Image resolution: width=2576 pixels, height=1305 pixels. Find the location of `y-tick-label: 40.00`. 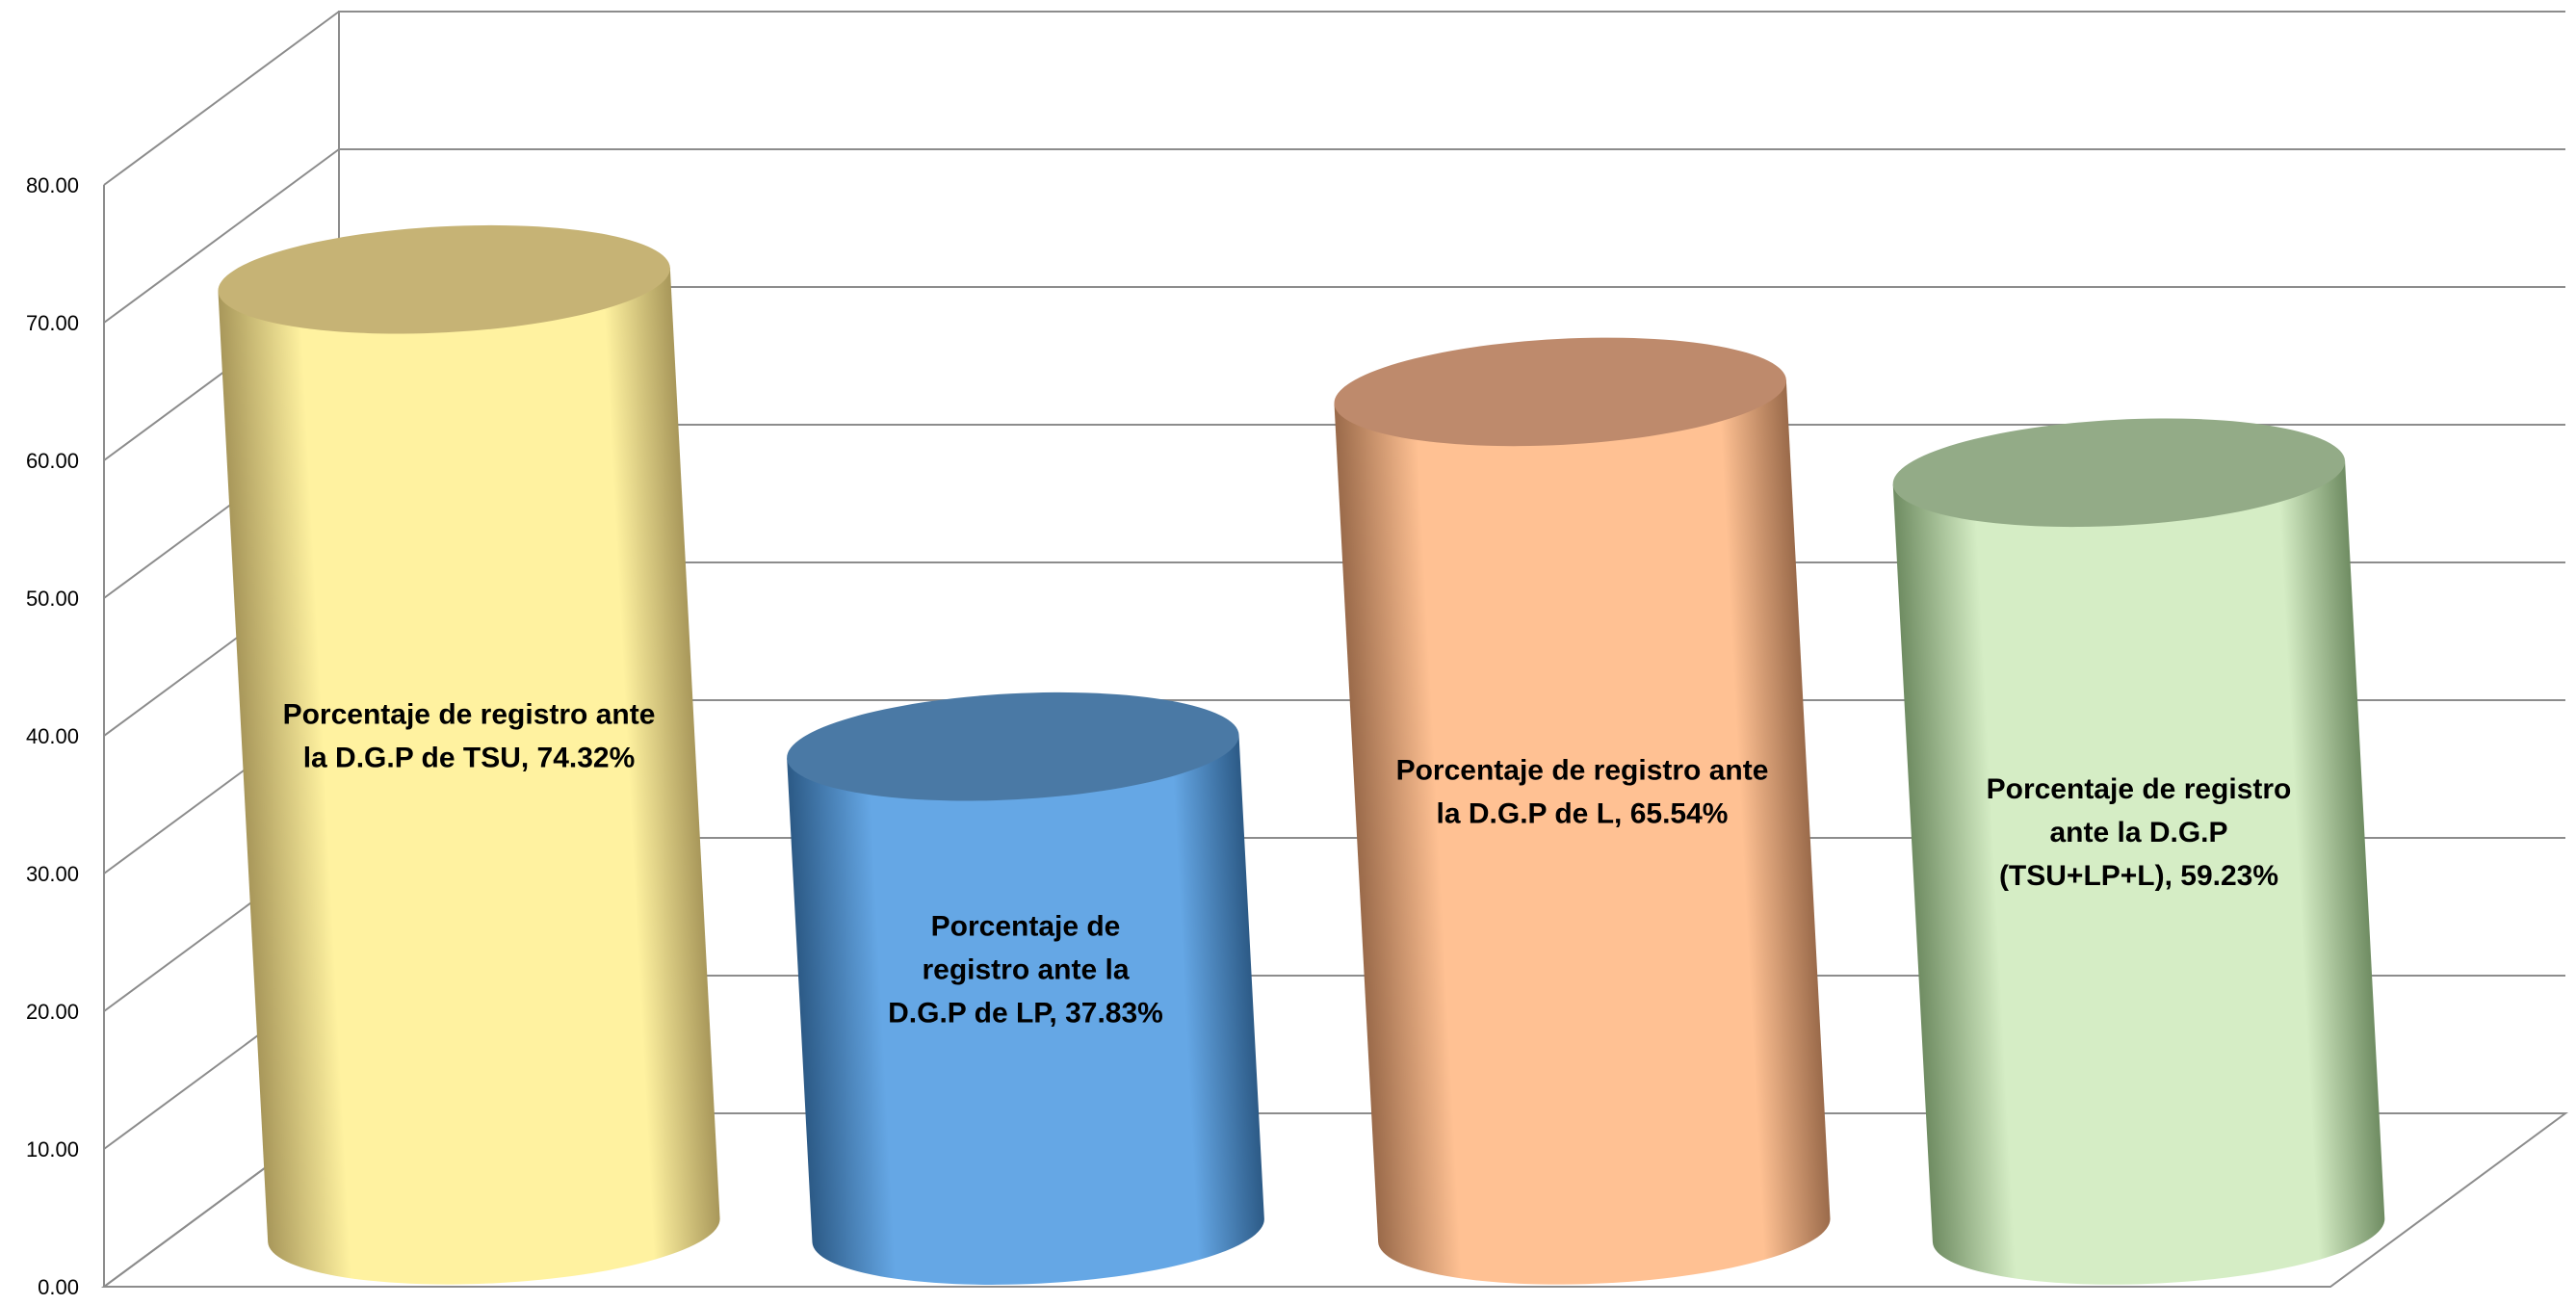

y-tick-label: 40.00 is located at coordinates (52, 736).